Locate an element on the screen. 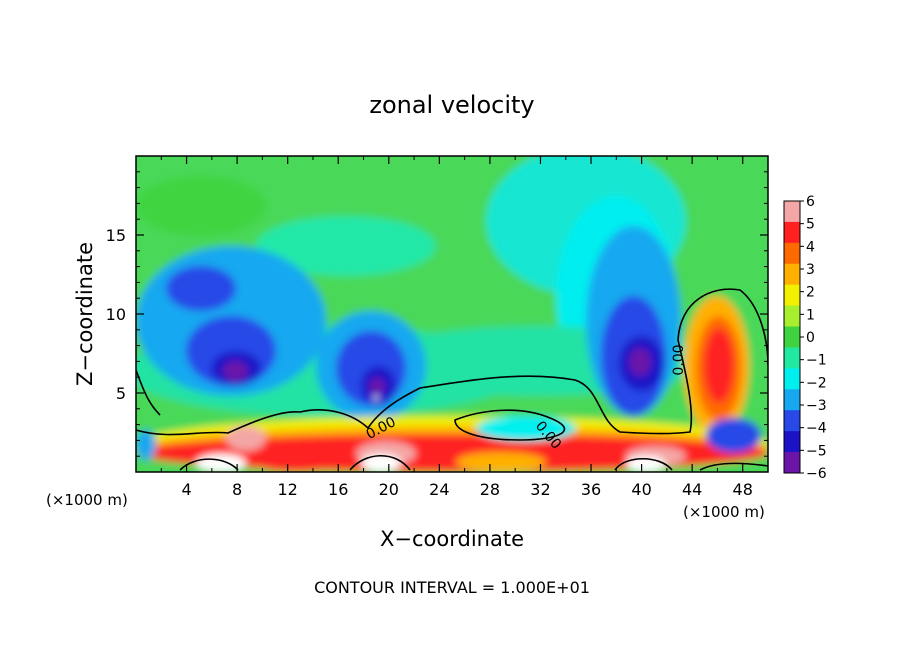  x-tick-label: 24 is located at coordinates (439, 489).